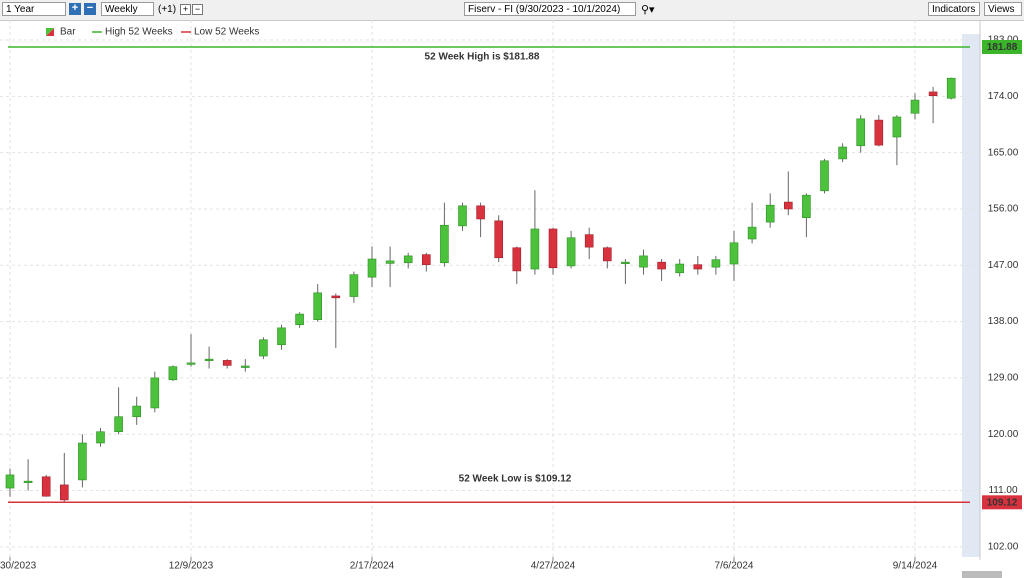  I want to click on interval-select: Weekly, so click(127, 9).